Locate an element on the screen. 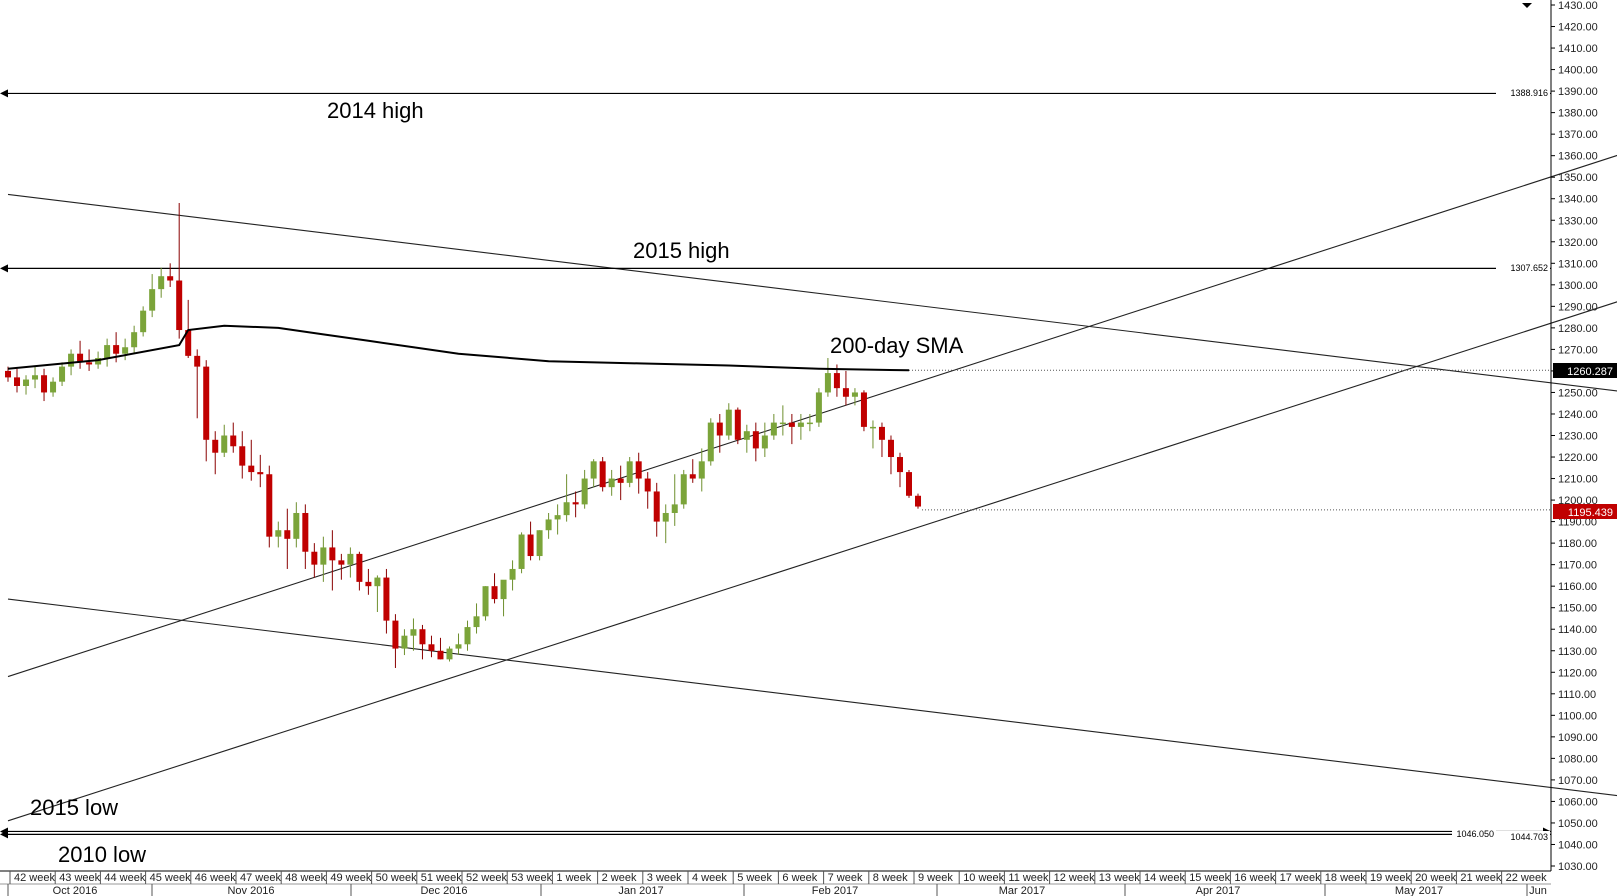  y-tick-label: 1090.00 is located at coordinates (1578, 738).